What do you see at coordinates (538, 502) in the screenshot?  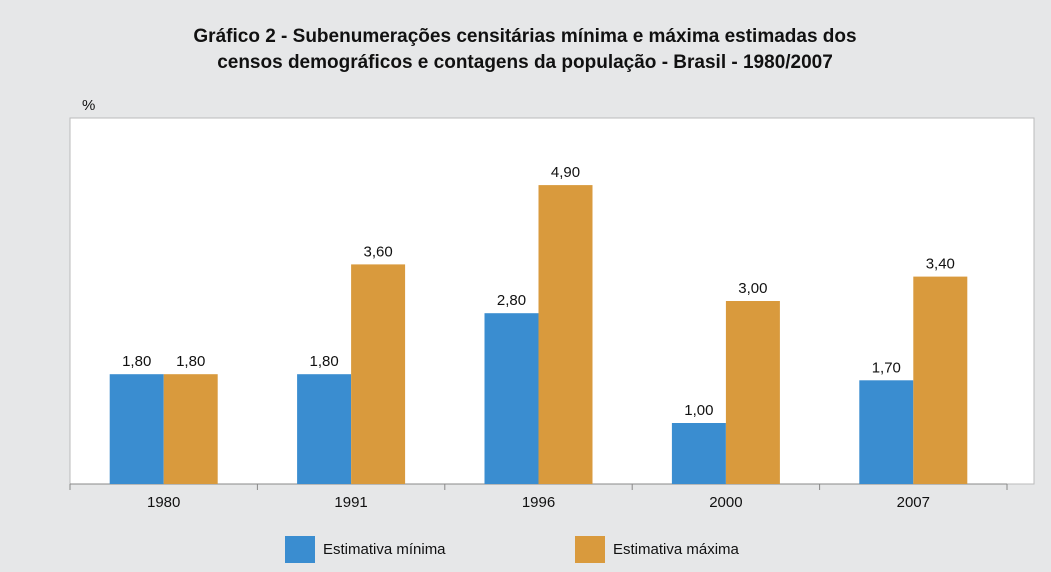 I see `x-tick-label: 1996` at bounding box center [538, 502].